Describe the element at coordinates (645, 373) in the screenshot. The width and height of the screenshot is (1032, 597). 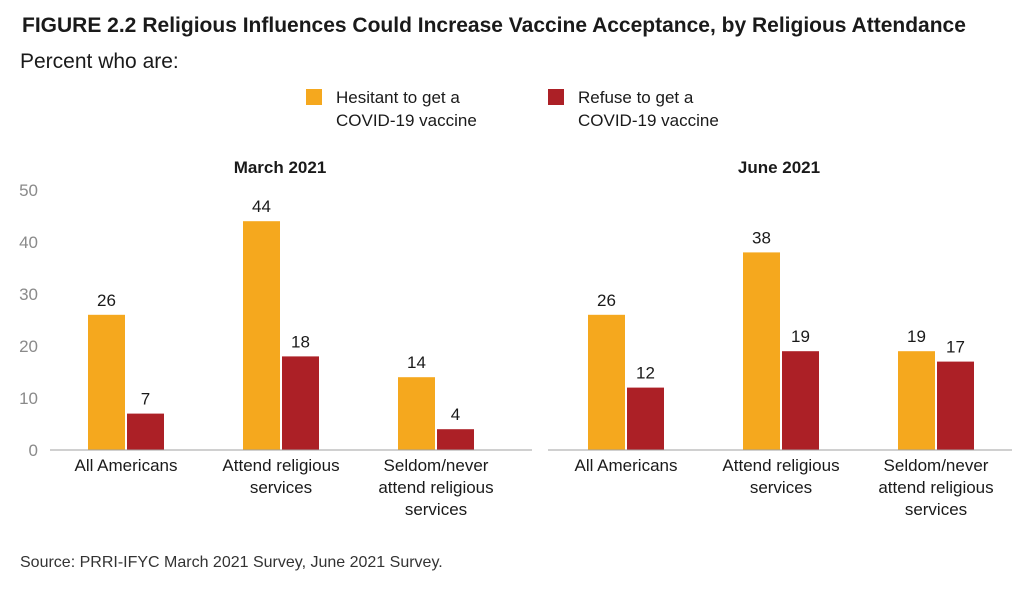
I see `data-label: 12` at that location.